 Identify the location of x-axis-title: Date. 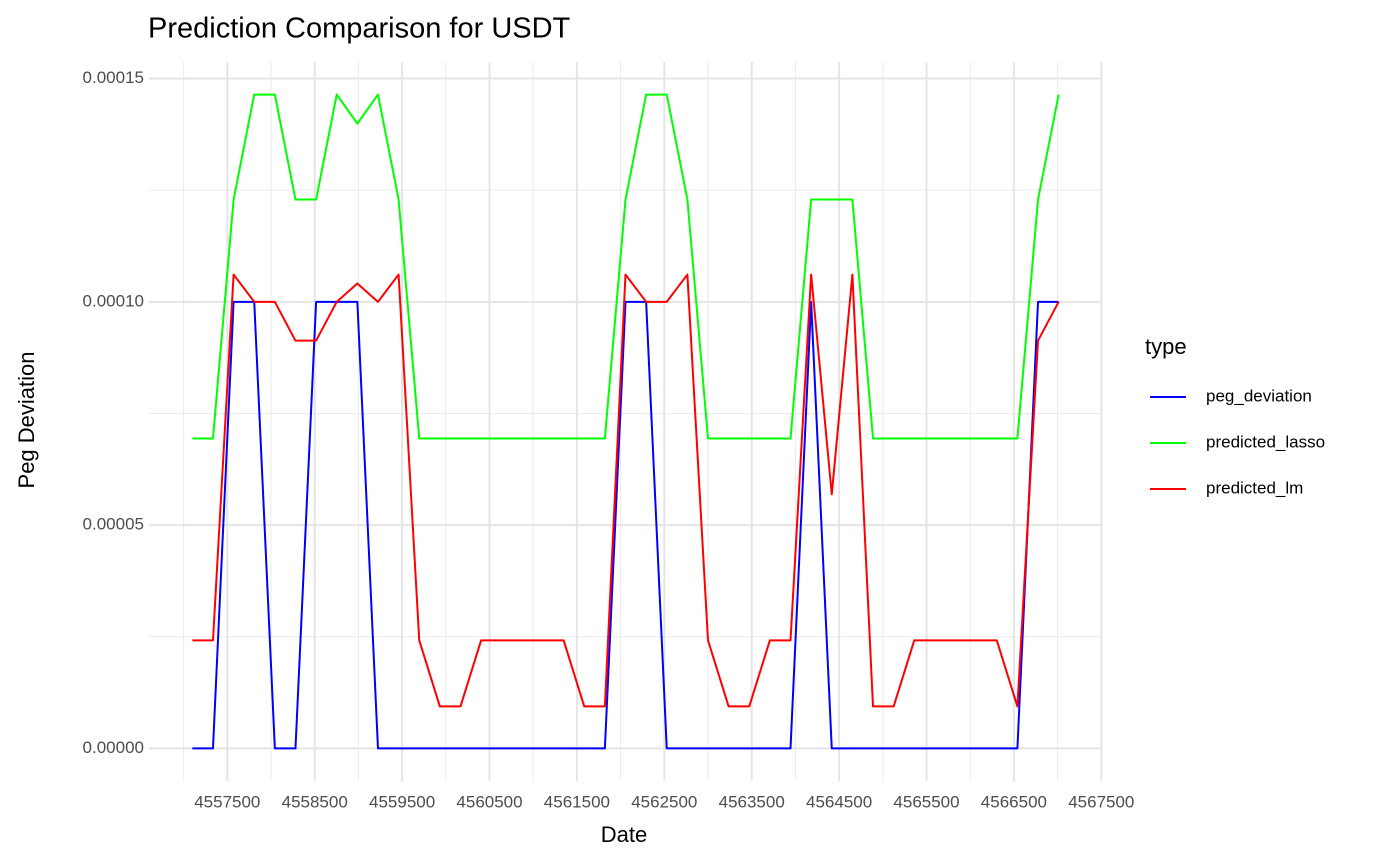
(624, 834).